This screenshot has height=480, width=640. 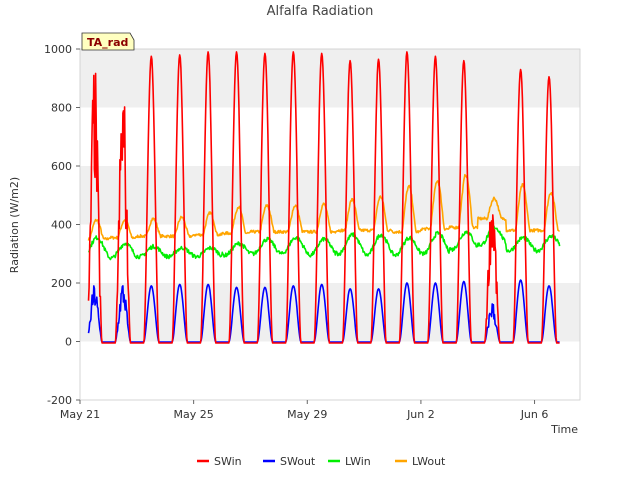 What do you see at coordinates (61, 166) in the screenshot?
I see `y-tick-label: 600` at bounding box center [61, 166].